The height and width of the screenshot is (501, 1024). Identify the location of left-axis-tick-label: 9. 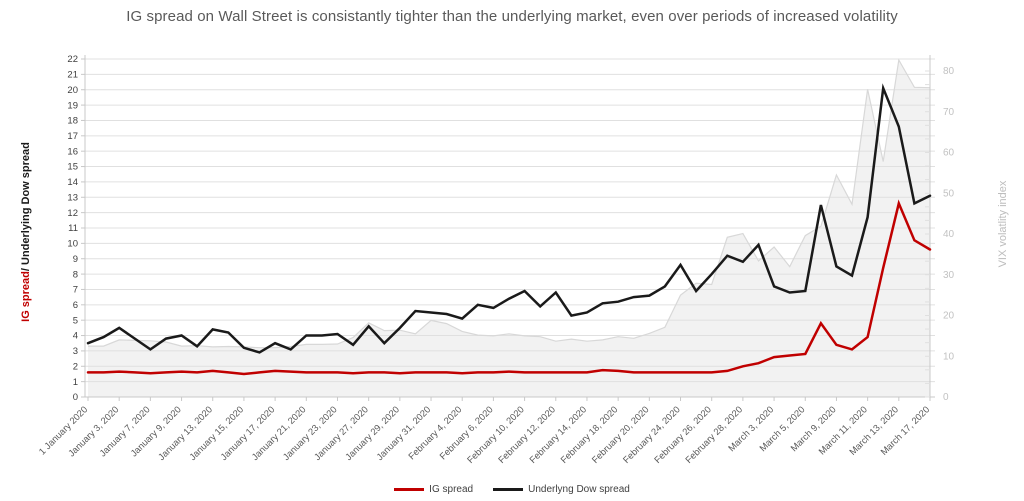
(75, 259).